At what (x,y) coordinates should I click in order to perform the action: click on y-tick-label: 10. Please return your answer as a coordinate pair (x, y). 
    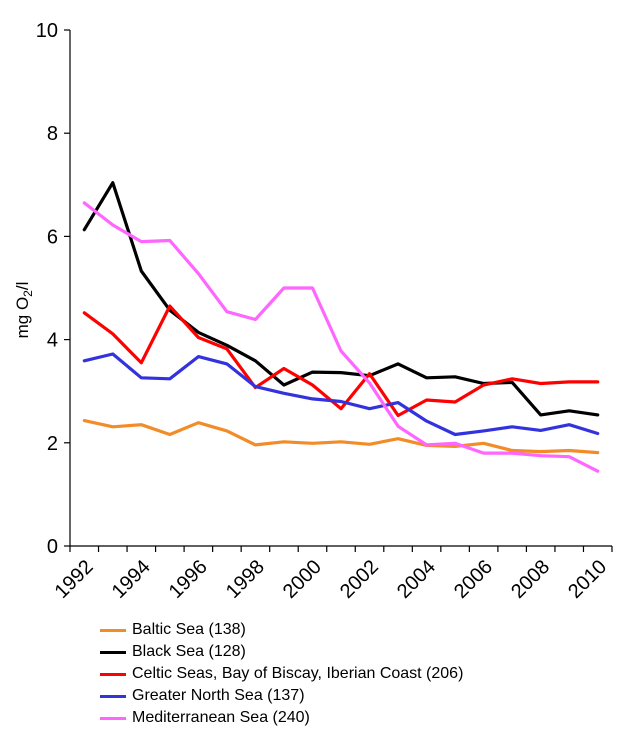
    Looking at the image, I should click on (47, 31).